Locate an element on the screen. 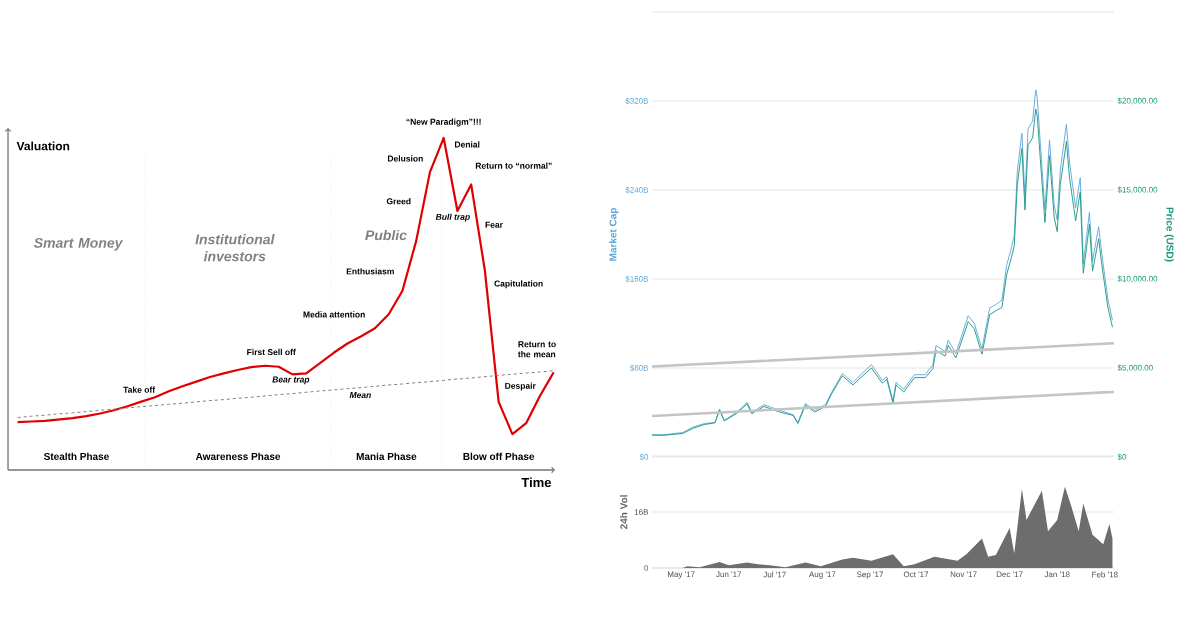 The height and width of the screenshot is (628, 1200). y-axis-title: Market Cap is located at coordinates (614, 234).